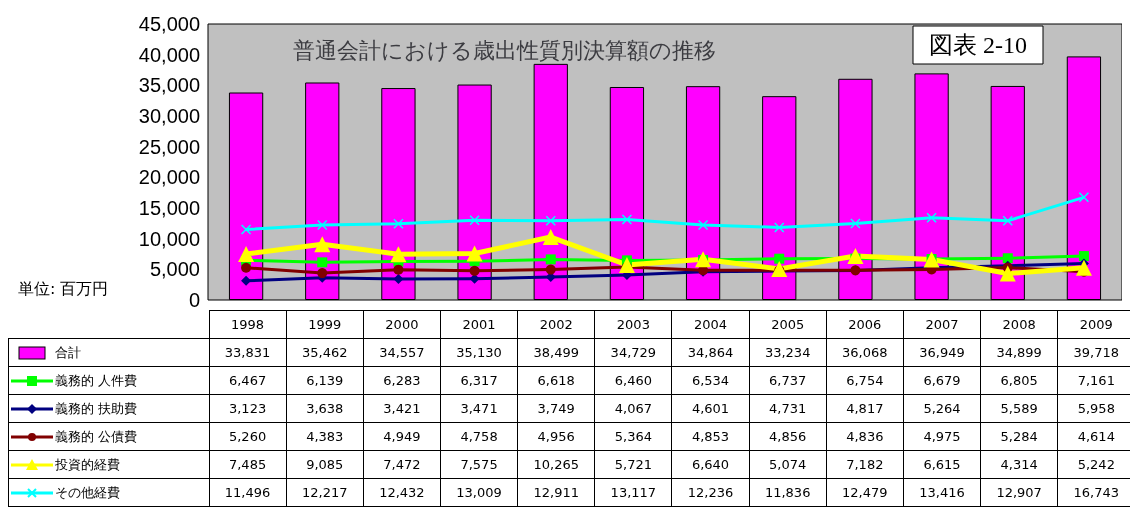  Describe the element at coordinates (87, 464) in the screenshot. I see `legend-label: 投資的経費` at that location.